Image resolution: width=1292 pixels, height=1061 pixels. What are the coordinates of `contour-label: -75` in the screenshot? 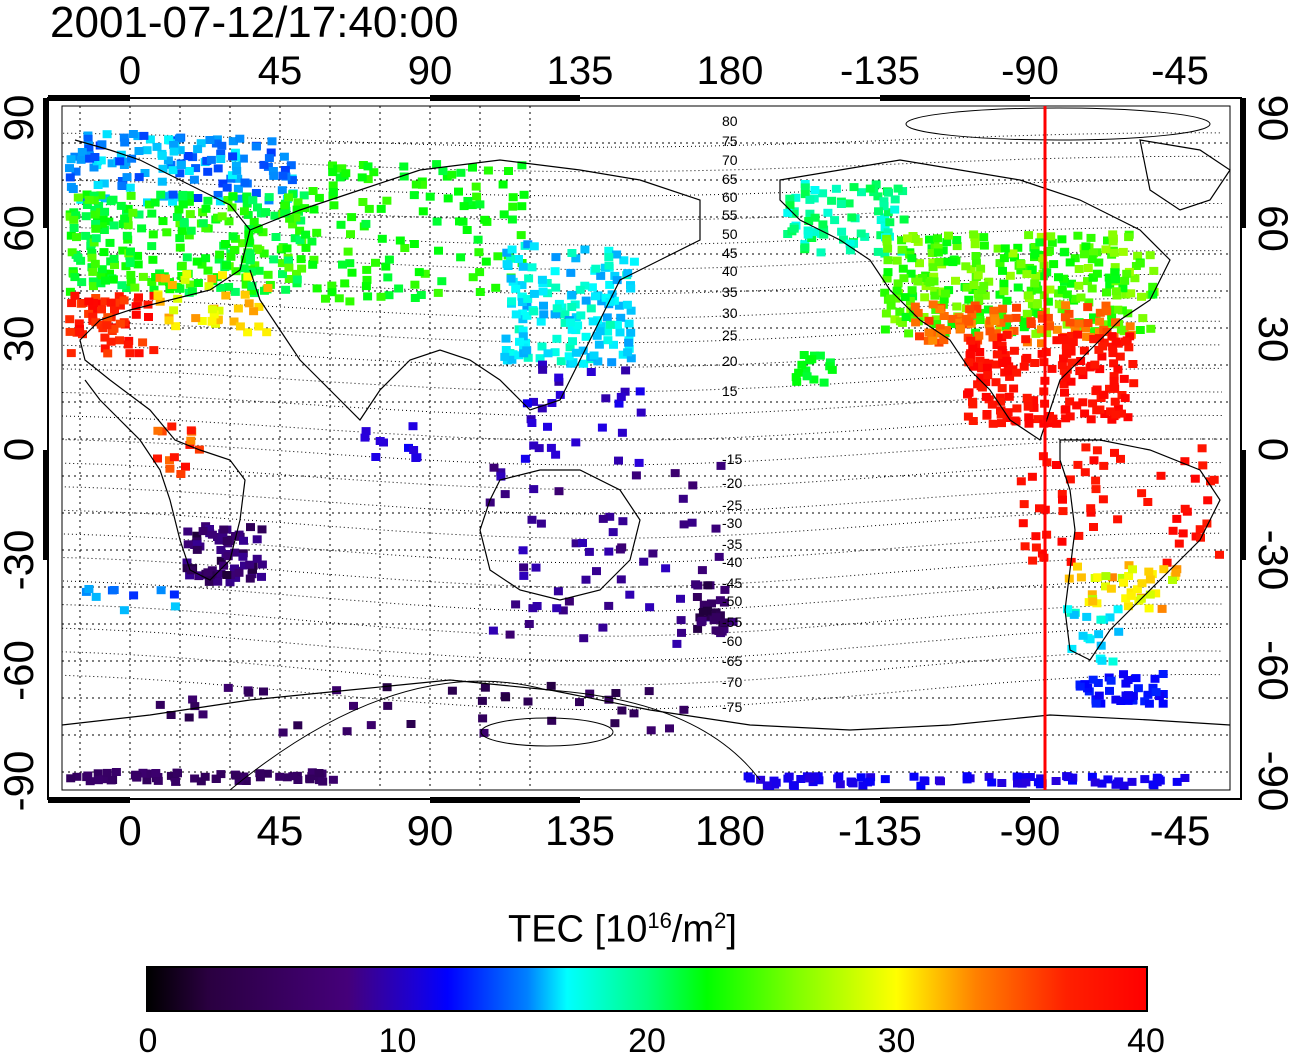 It's located at (732, 707).